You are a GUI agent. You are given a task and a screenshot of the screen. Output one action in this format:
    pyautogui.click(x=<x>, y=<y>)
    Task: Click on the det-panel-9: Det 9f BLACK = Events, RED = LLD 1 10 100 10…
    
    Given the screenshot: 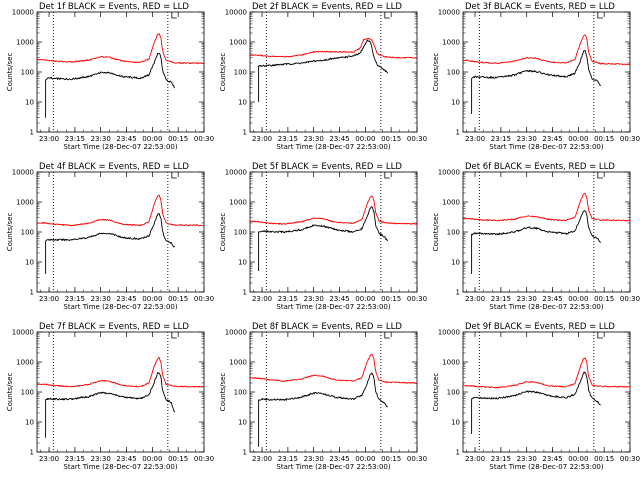 What is the action you would take?
    pyautogui.click(x=536, y=396)
    